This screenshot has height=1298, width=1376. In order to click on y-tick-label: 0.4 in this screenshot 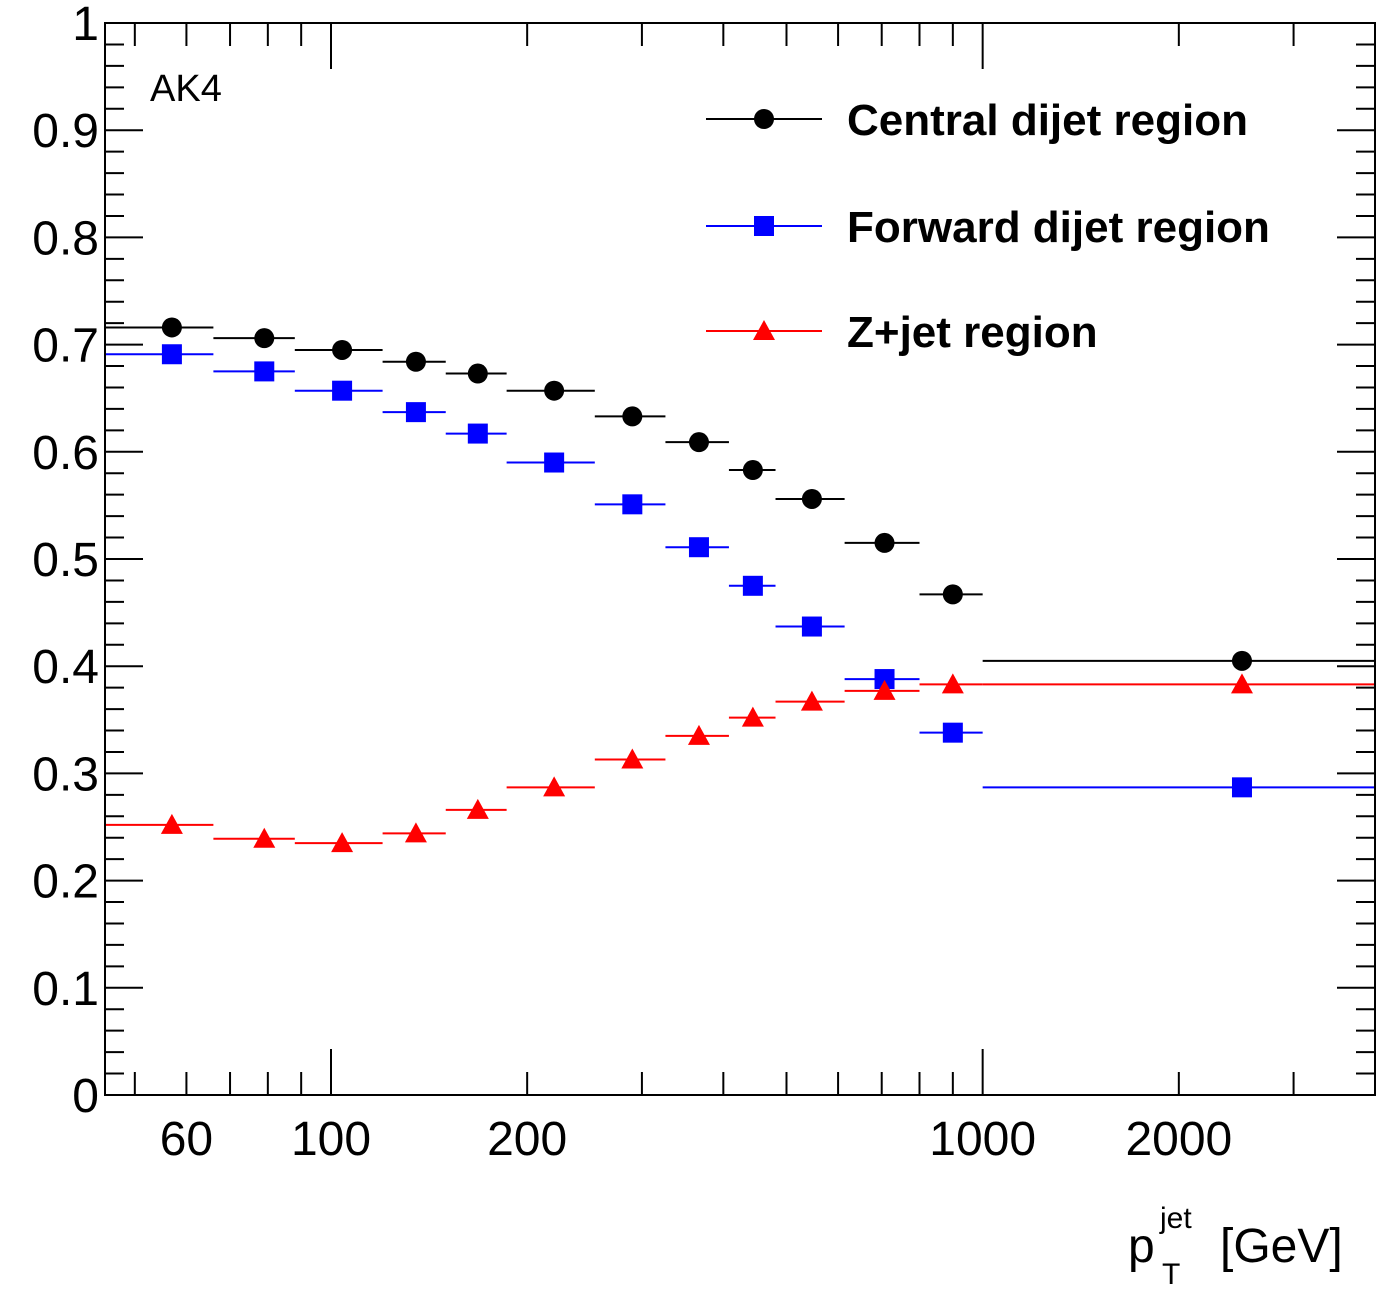, I will do `click(65, 667)`.